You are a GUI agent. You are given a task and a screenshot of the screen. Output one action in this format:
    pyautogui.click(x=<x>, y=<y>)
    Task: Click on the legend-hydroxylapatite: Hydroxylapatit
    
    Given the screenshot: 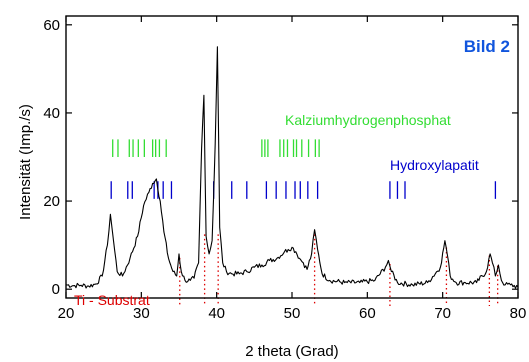 What is the action you would take?
    pyautogui.click(x=434, y=165)
    